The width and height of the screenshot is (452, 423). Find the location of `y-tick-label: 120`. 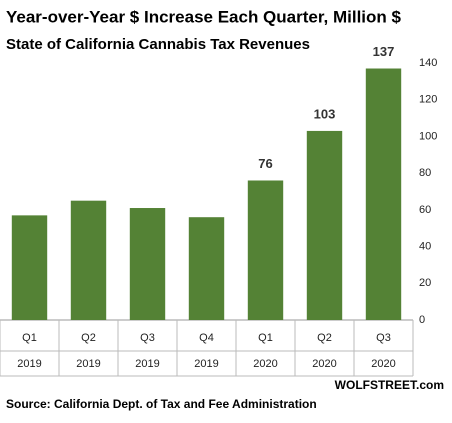

y-tick-label: 120 is located at coordinates (428, 100).